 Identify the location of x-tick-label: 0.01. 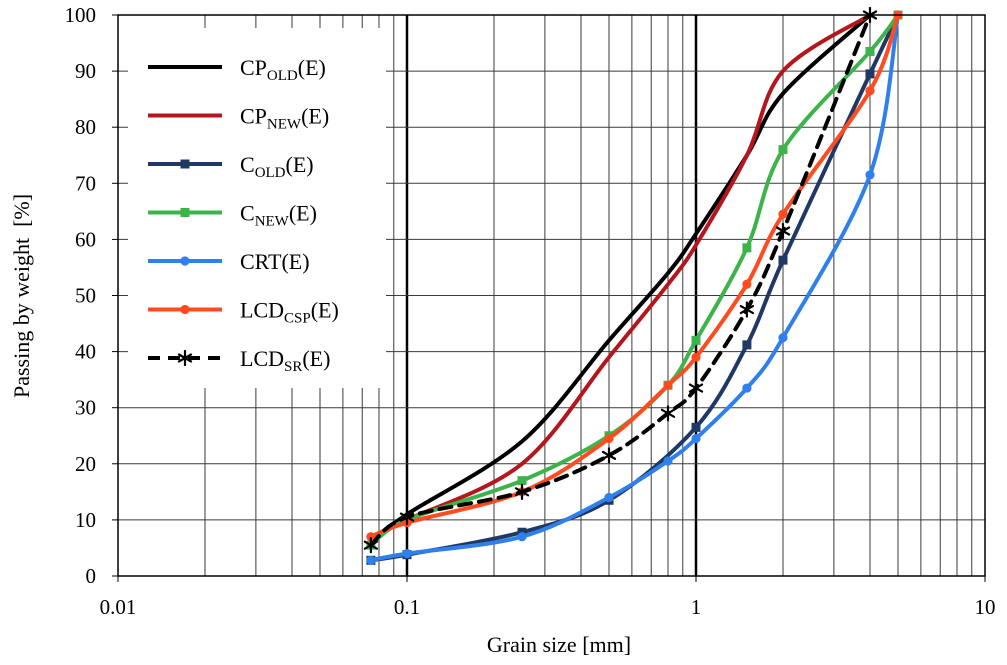
(118, 607).